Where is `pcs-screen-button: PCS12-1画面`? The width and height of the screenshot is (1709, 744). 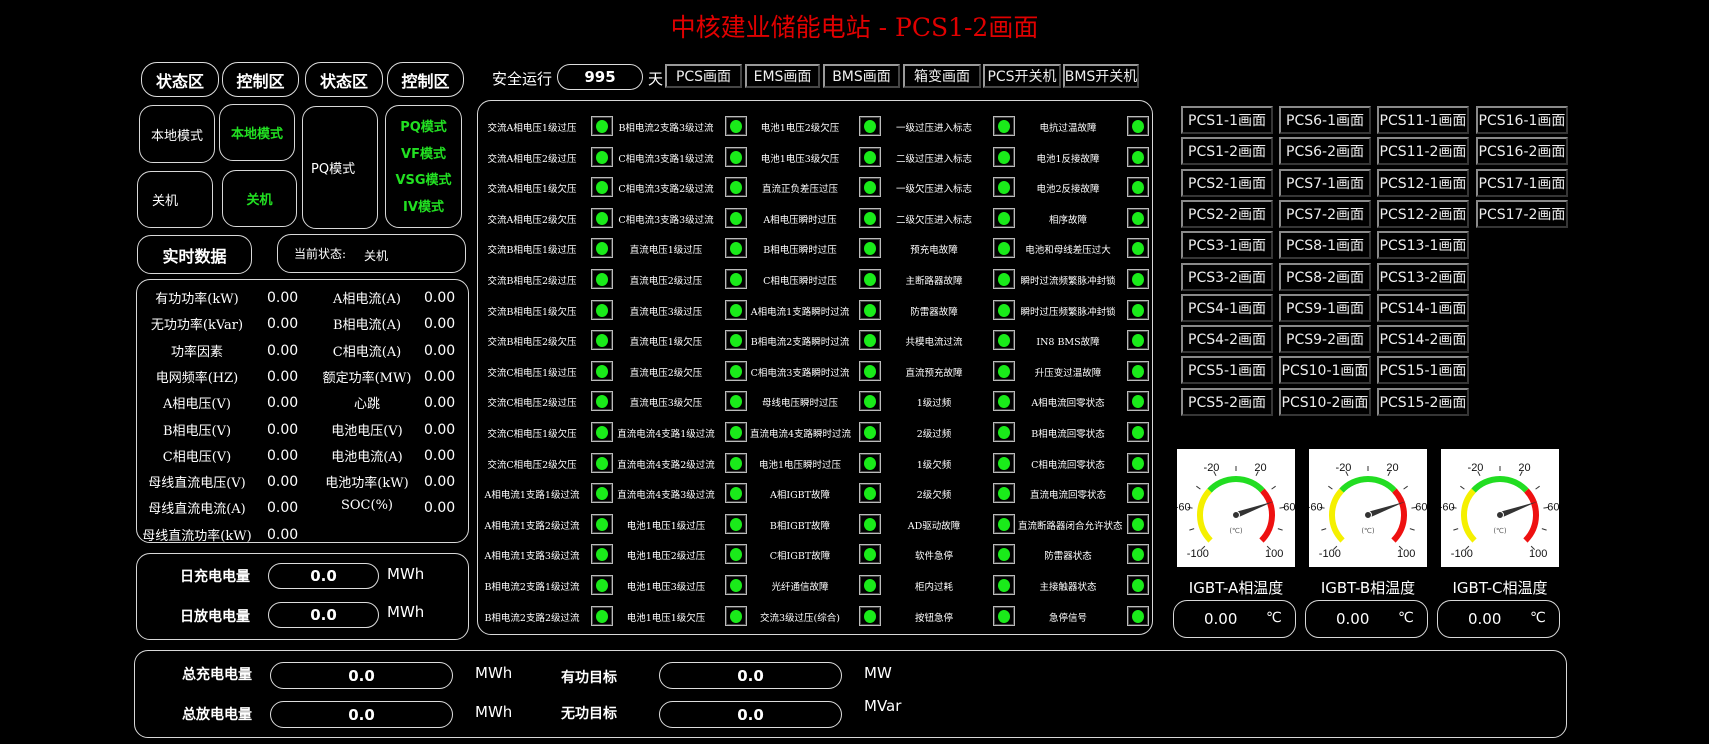 pcs-screen-button: PCS12-1画面 is located at coordinates (1423, 182).